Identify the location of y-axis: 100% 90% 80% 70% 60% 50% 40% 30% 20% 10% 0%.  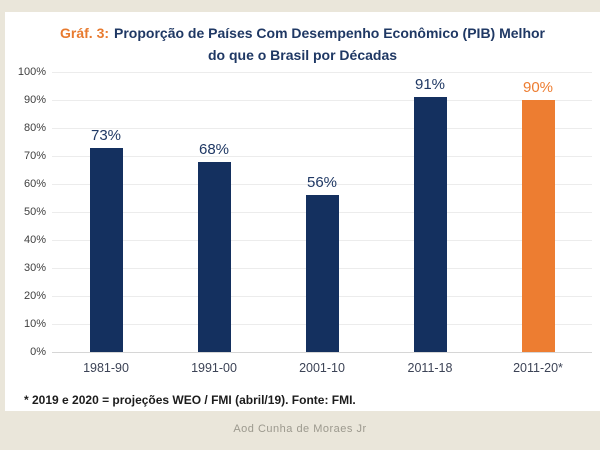
(25, 212).